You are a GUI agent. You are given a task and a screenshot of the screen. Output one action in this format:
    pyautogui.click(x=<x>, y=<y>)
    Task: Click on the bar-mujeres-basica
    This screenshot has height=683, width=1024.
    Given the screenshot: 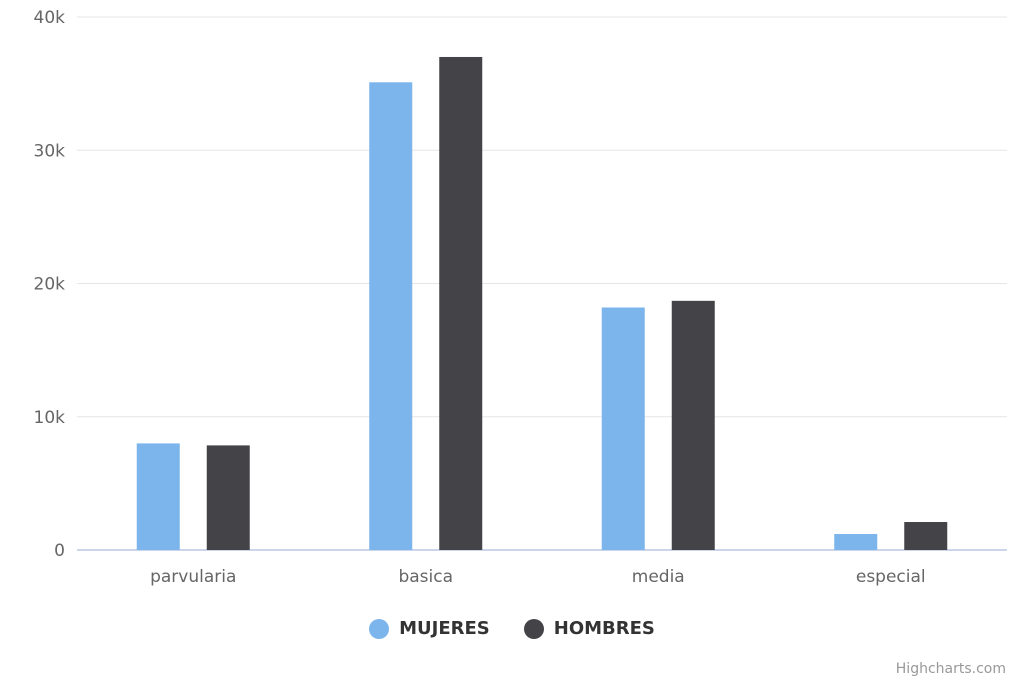 What is the action you would take?
    pyautogui.click(x=391, y=316)
    